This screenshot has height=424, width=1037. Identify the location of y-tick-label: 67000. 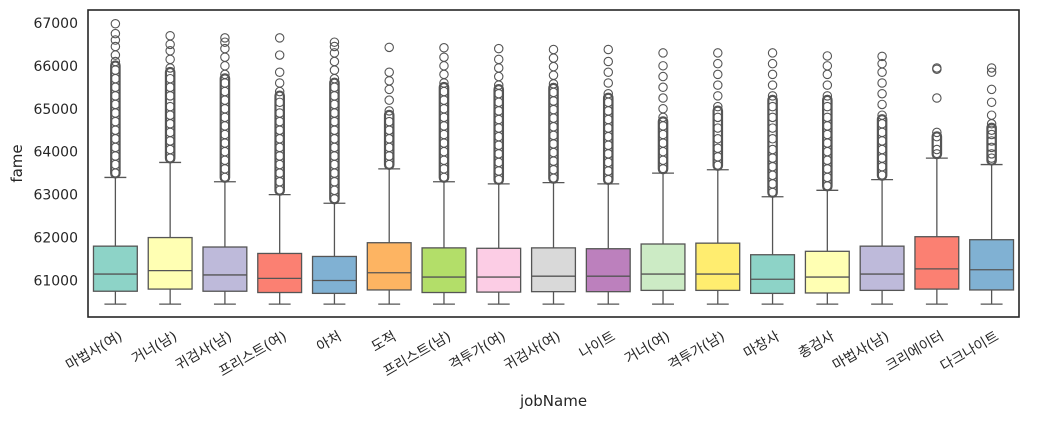
(55, 24).